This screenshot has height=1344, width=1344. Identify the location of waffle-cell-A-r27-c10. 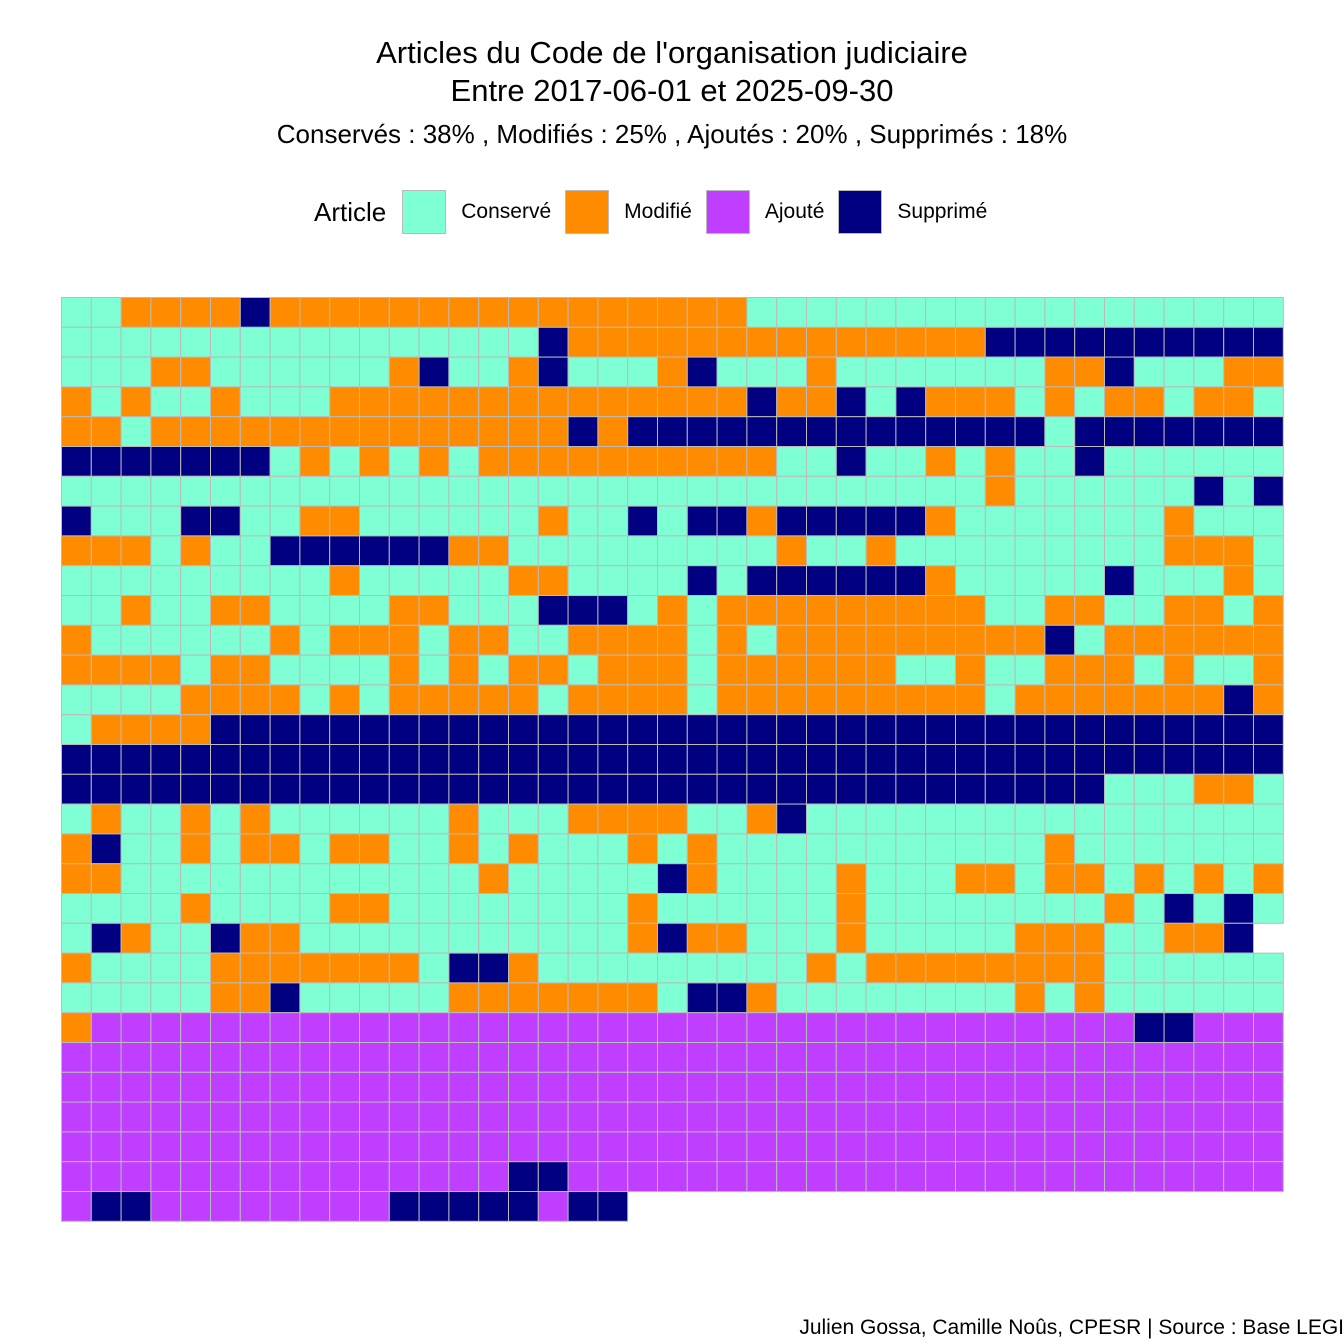
(374, 1117).